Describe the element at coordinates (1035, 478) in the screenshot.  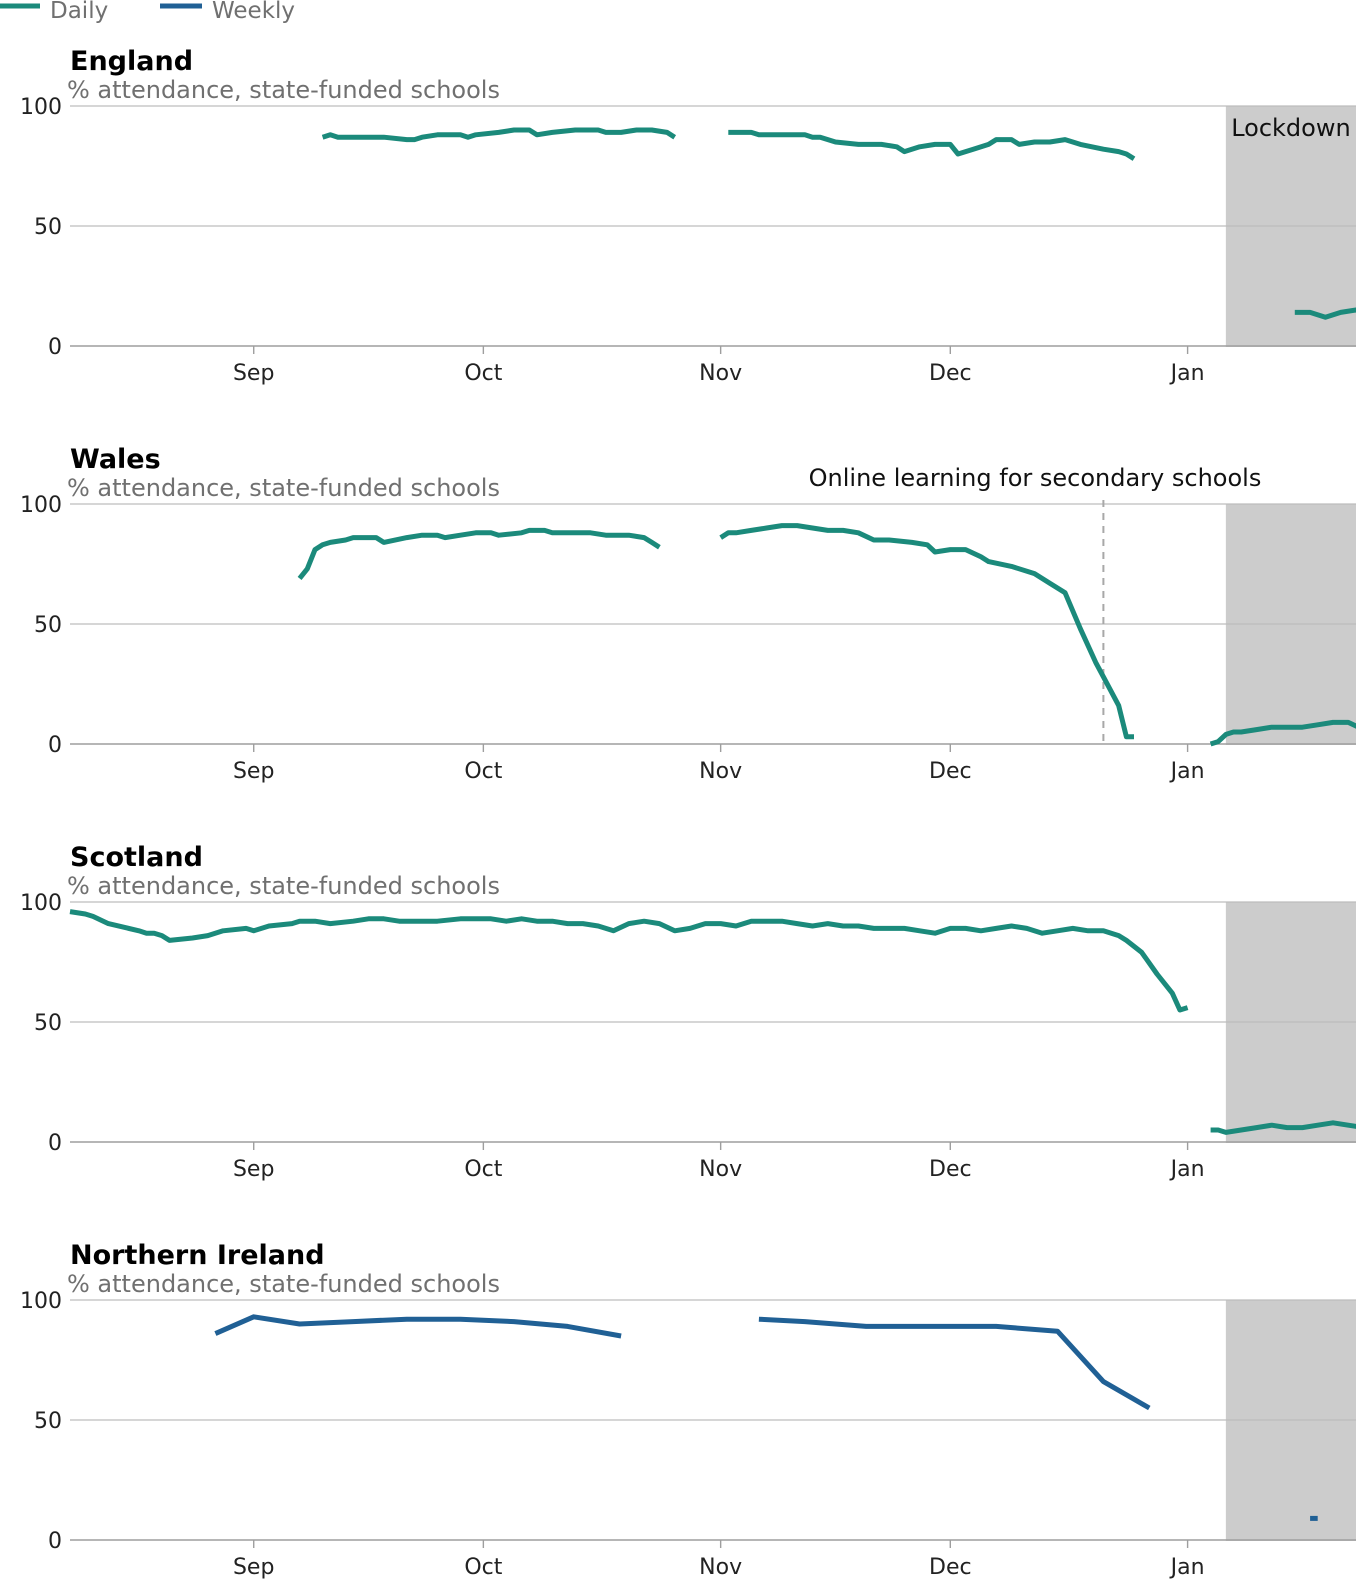
I see `annotation-label: Online learning for secondary schools` at that location.